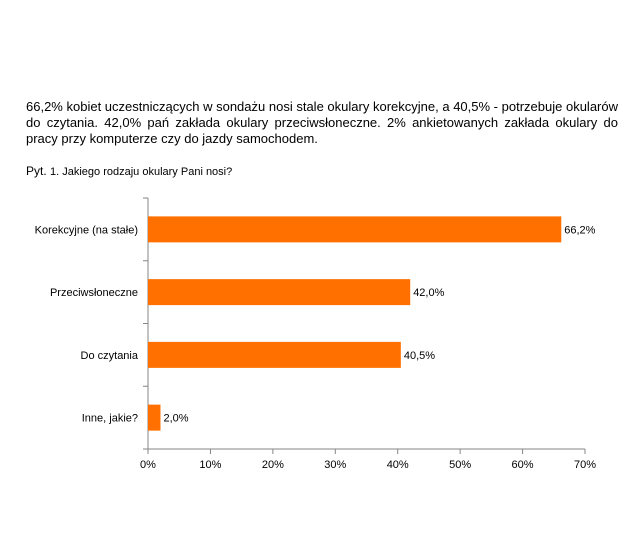  I want to click on data-label: 42,0%, so click(428, 293).